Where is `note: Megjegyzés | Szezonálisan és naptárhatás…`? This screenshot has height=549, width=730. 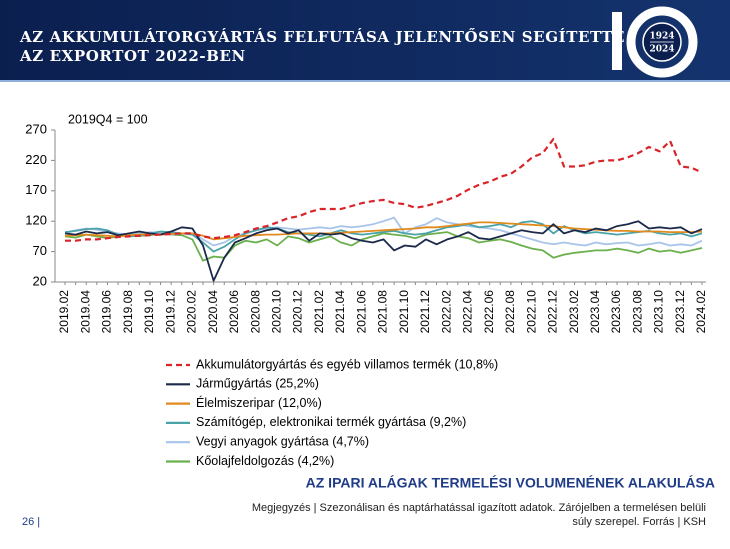
note: Megjegyzés | Szezonálisan és naptárhatás… is located at coordinates (479, 508).